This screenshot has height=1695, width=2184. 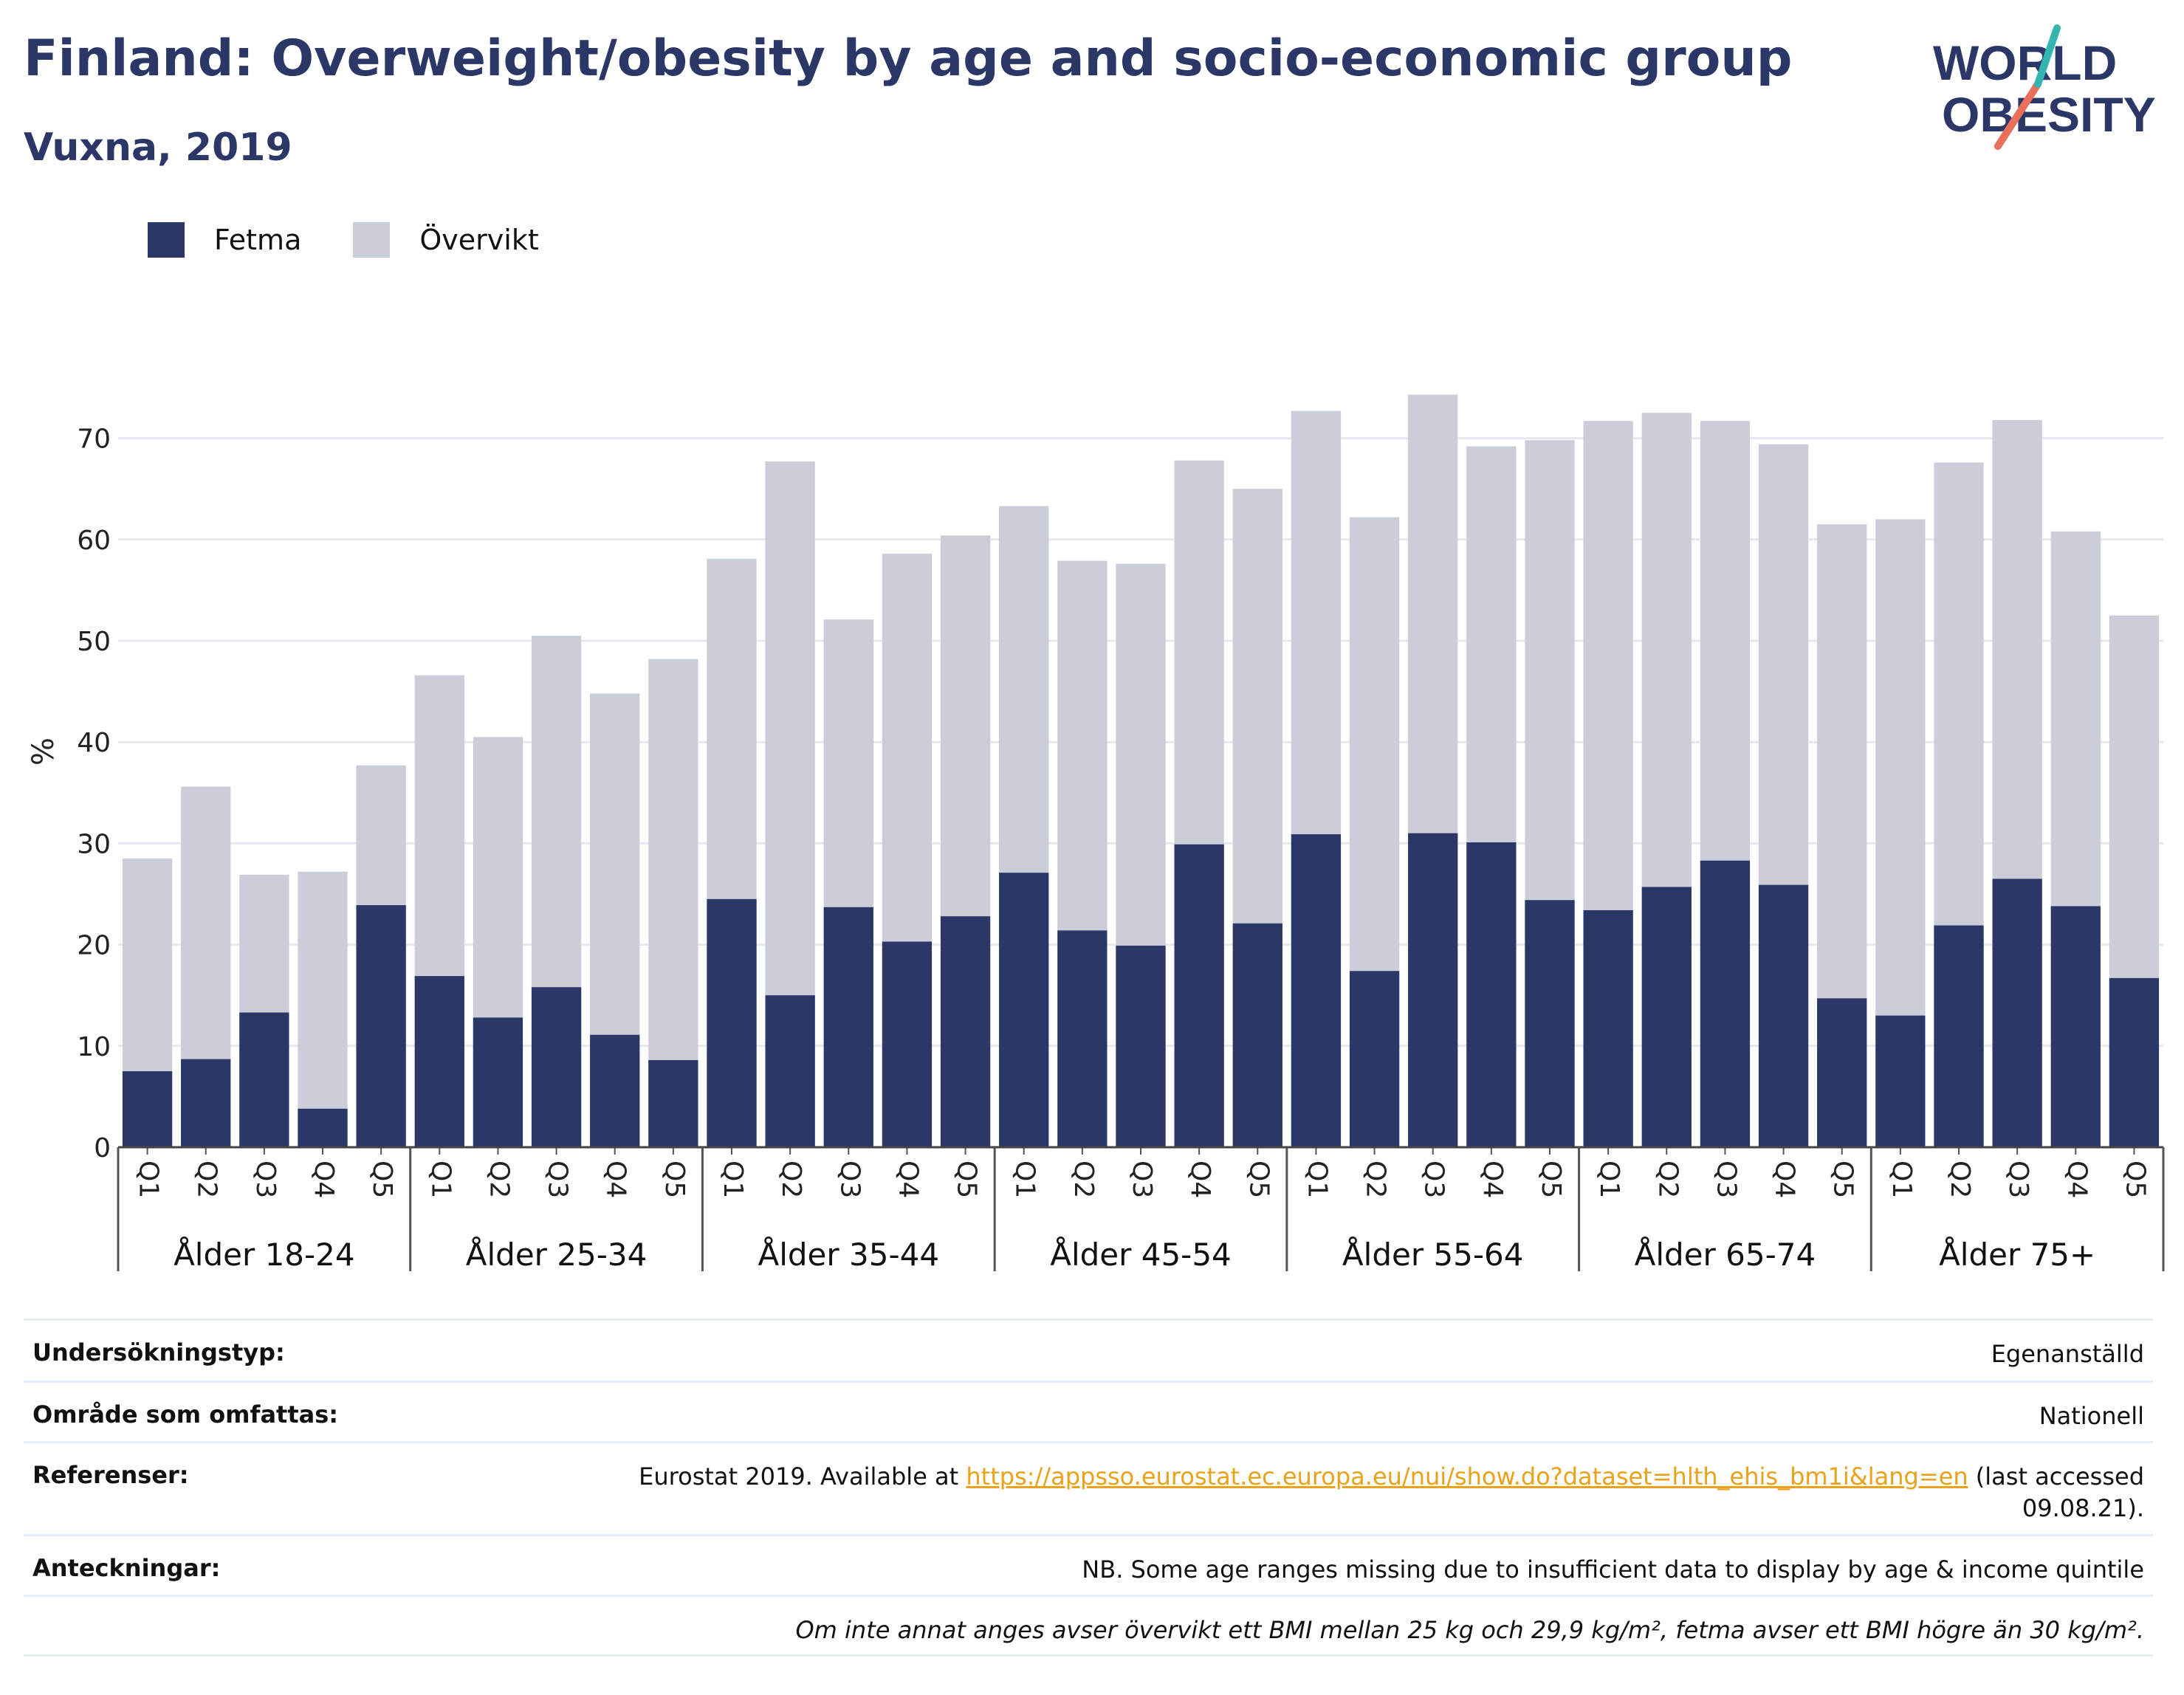 I want to click on chart-legend: Fetma Övervikt, so click(x=369, y=239).